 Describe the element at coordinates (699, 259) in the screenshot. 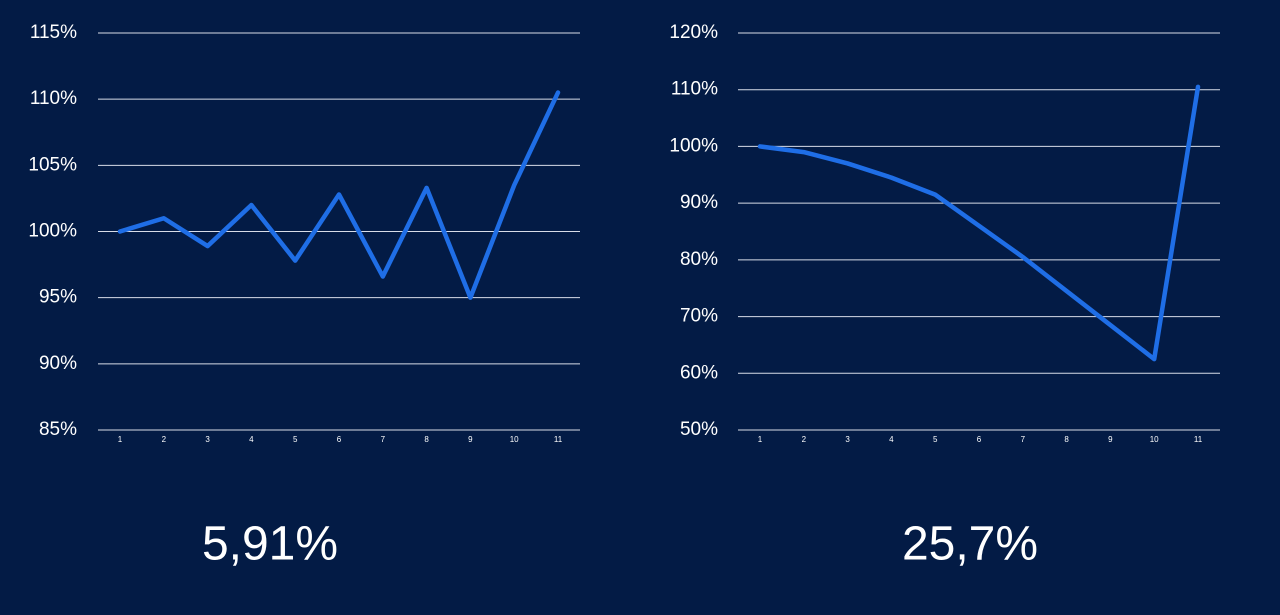

I see `y-tick-label: 80%` at that location.